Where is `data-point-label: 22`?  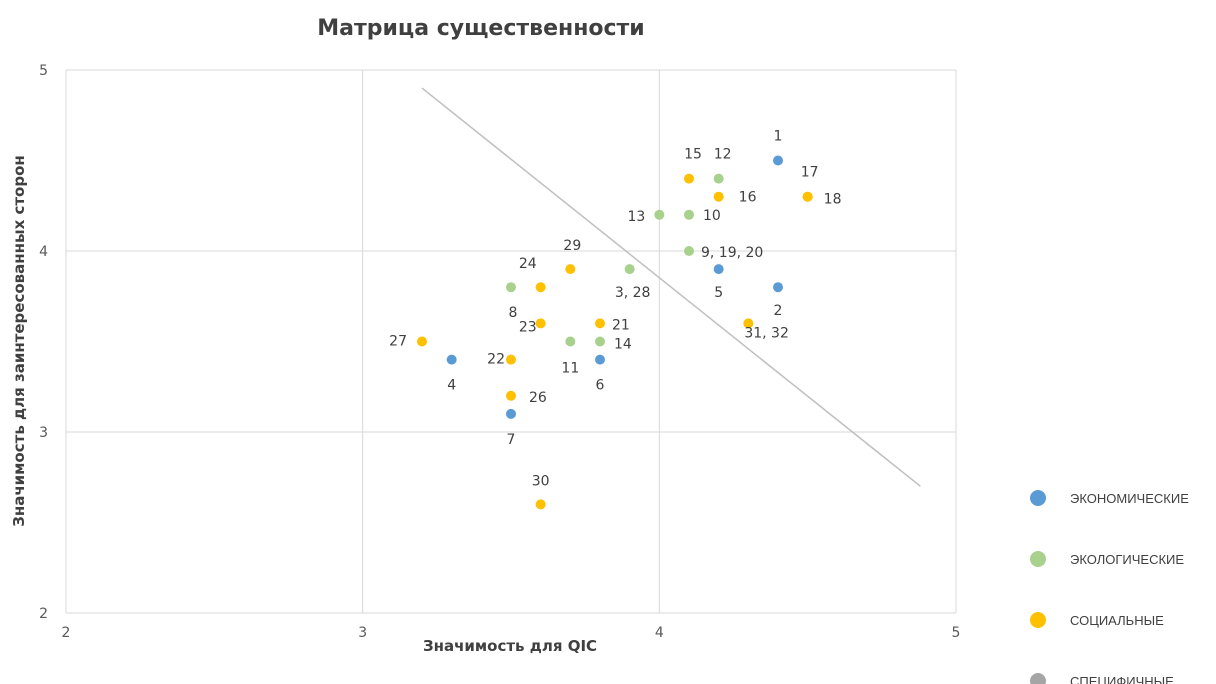 data-point-label: 22 is located at coordinates (496, 360).